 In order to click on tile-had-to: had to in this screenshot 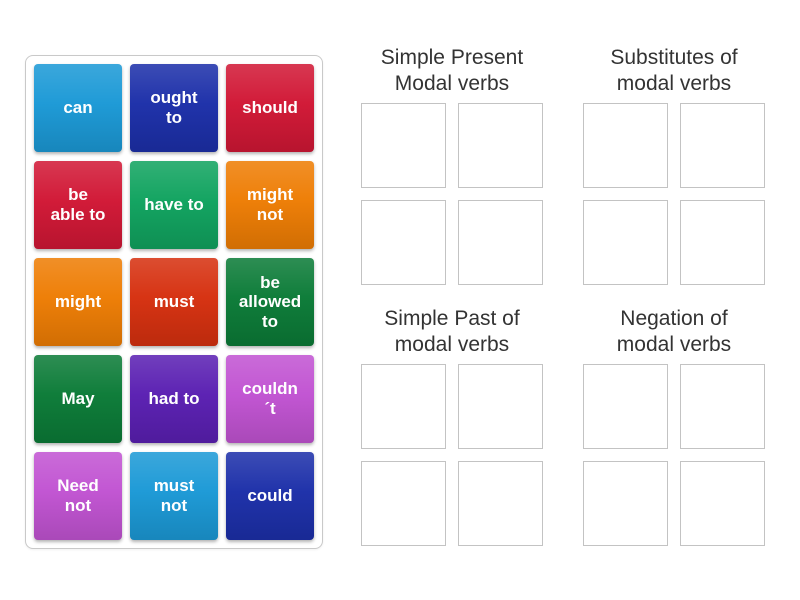, I will do `click(174, 399)`.